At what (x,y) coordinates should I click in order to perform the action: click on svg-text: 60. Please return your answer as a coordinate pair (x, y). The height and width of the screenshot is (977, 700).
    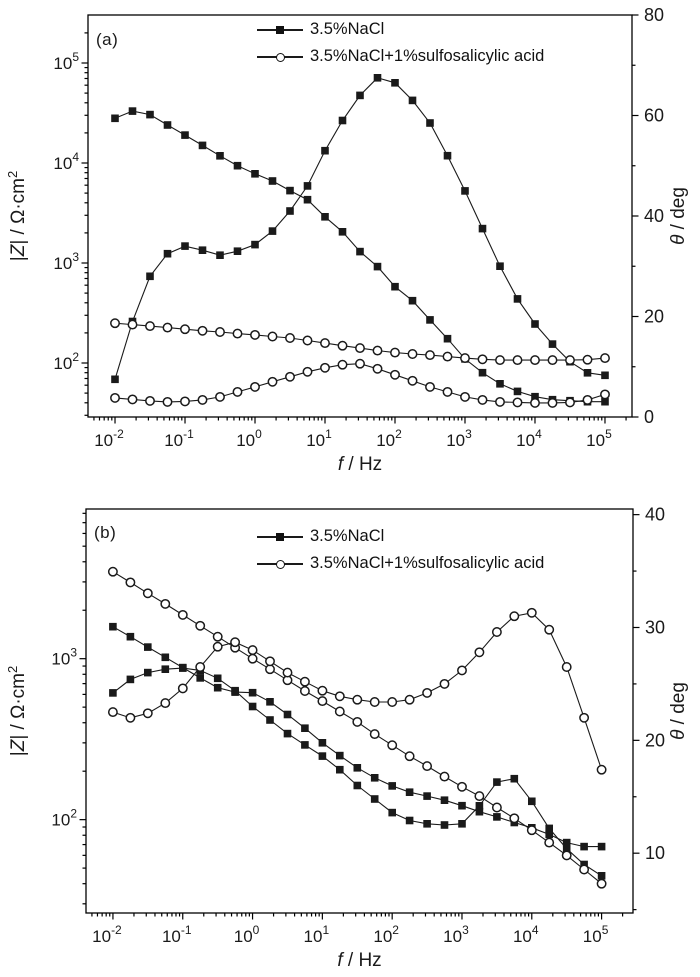
    Looking at the image, I should click on (654, 116).